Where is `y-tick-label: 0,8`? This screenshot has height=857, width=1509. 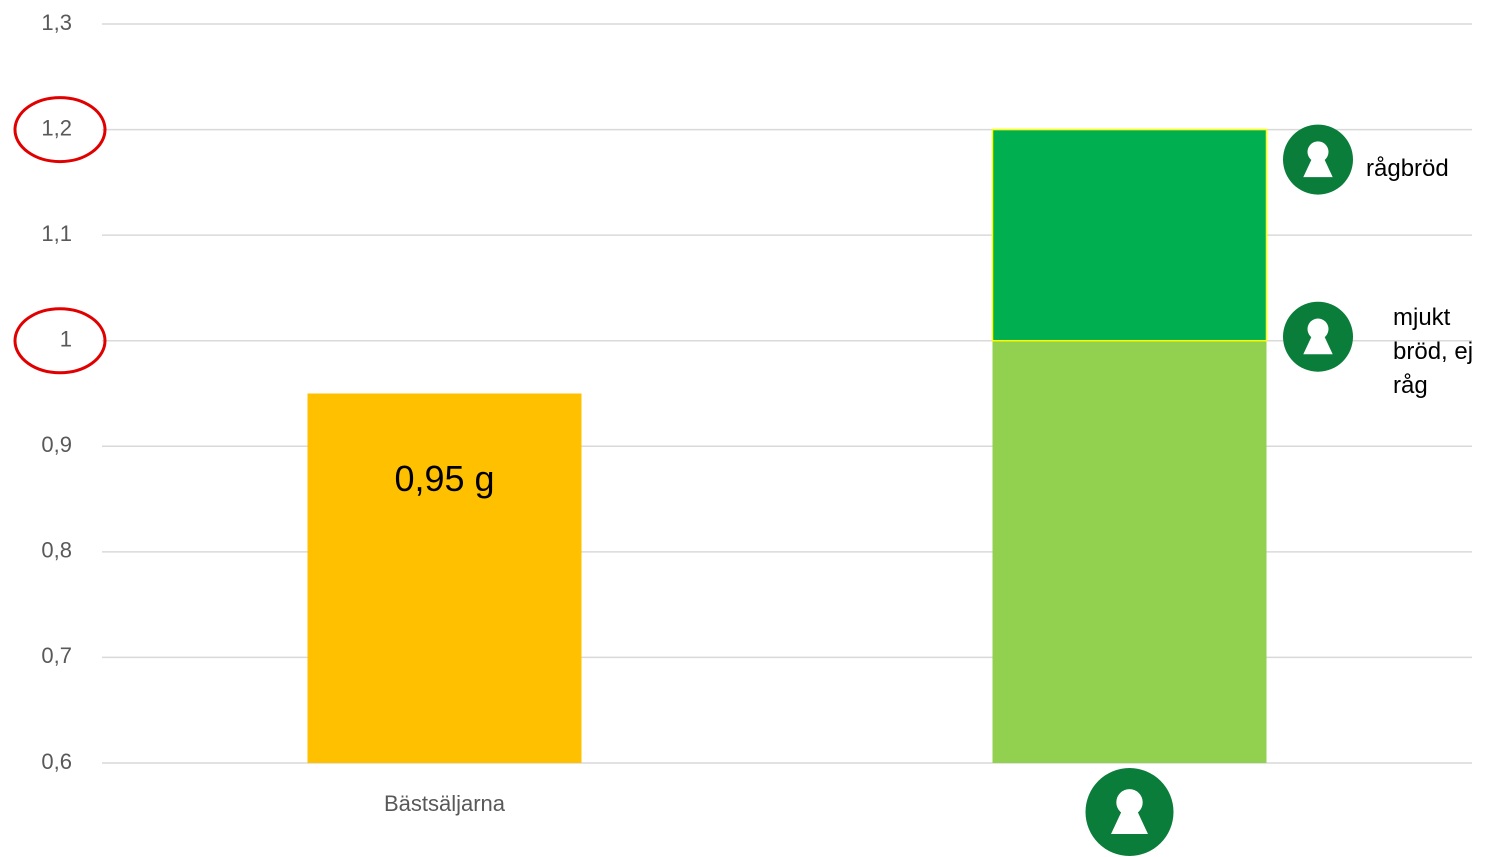 y-tick-label: 0,8 is located at coordinates (56, 550).